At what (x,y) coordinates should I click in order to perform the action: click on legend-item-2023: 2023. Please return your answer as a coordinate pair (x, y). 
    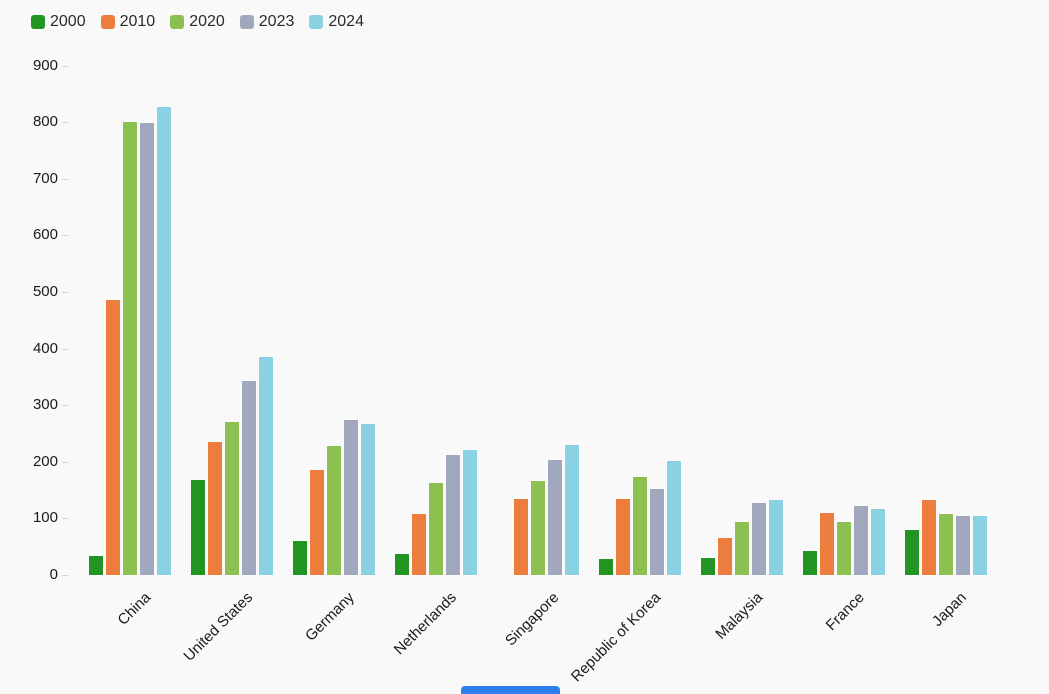
    Looking at the image, I should click on (267, 22).